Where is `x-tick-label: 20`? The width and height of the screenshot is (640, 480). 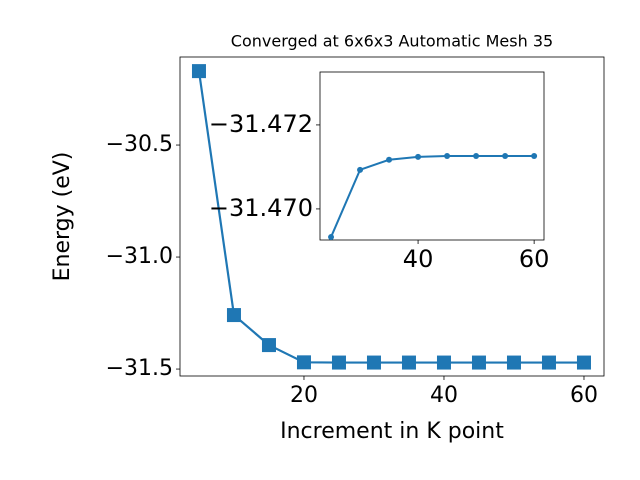
x-tick-label: 20 is located at coordinates (304, 395).